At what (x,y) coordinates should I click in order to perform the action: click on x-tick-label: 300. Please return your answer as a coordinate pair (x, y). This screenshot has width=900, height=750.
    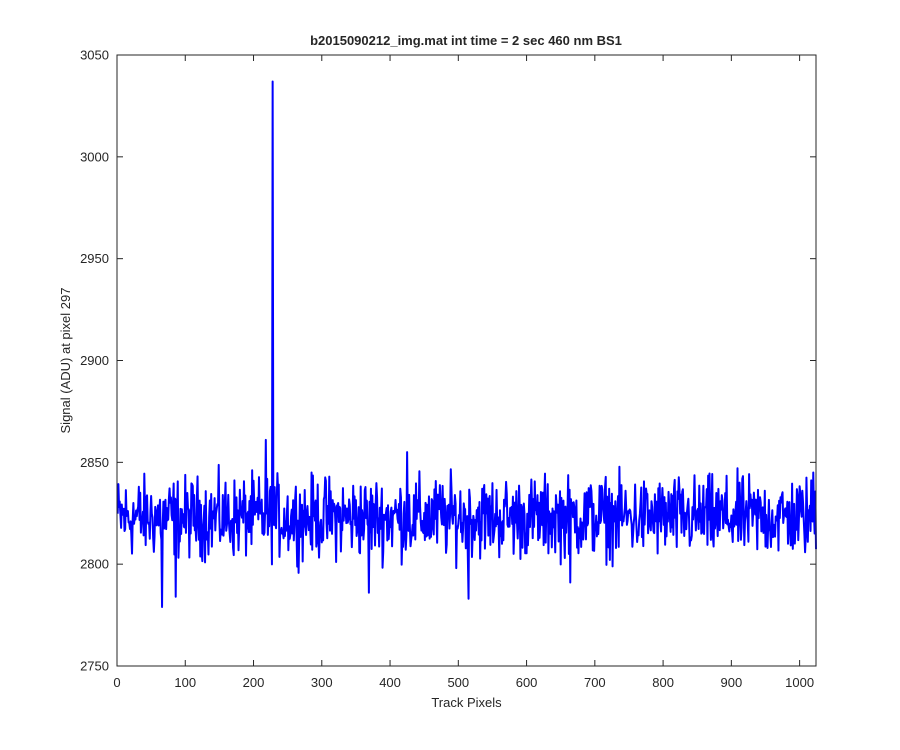
    Looking at the image, I should click on (322, 682).